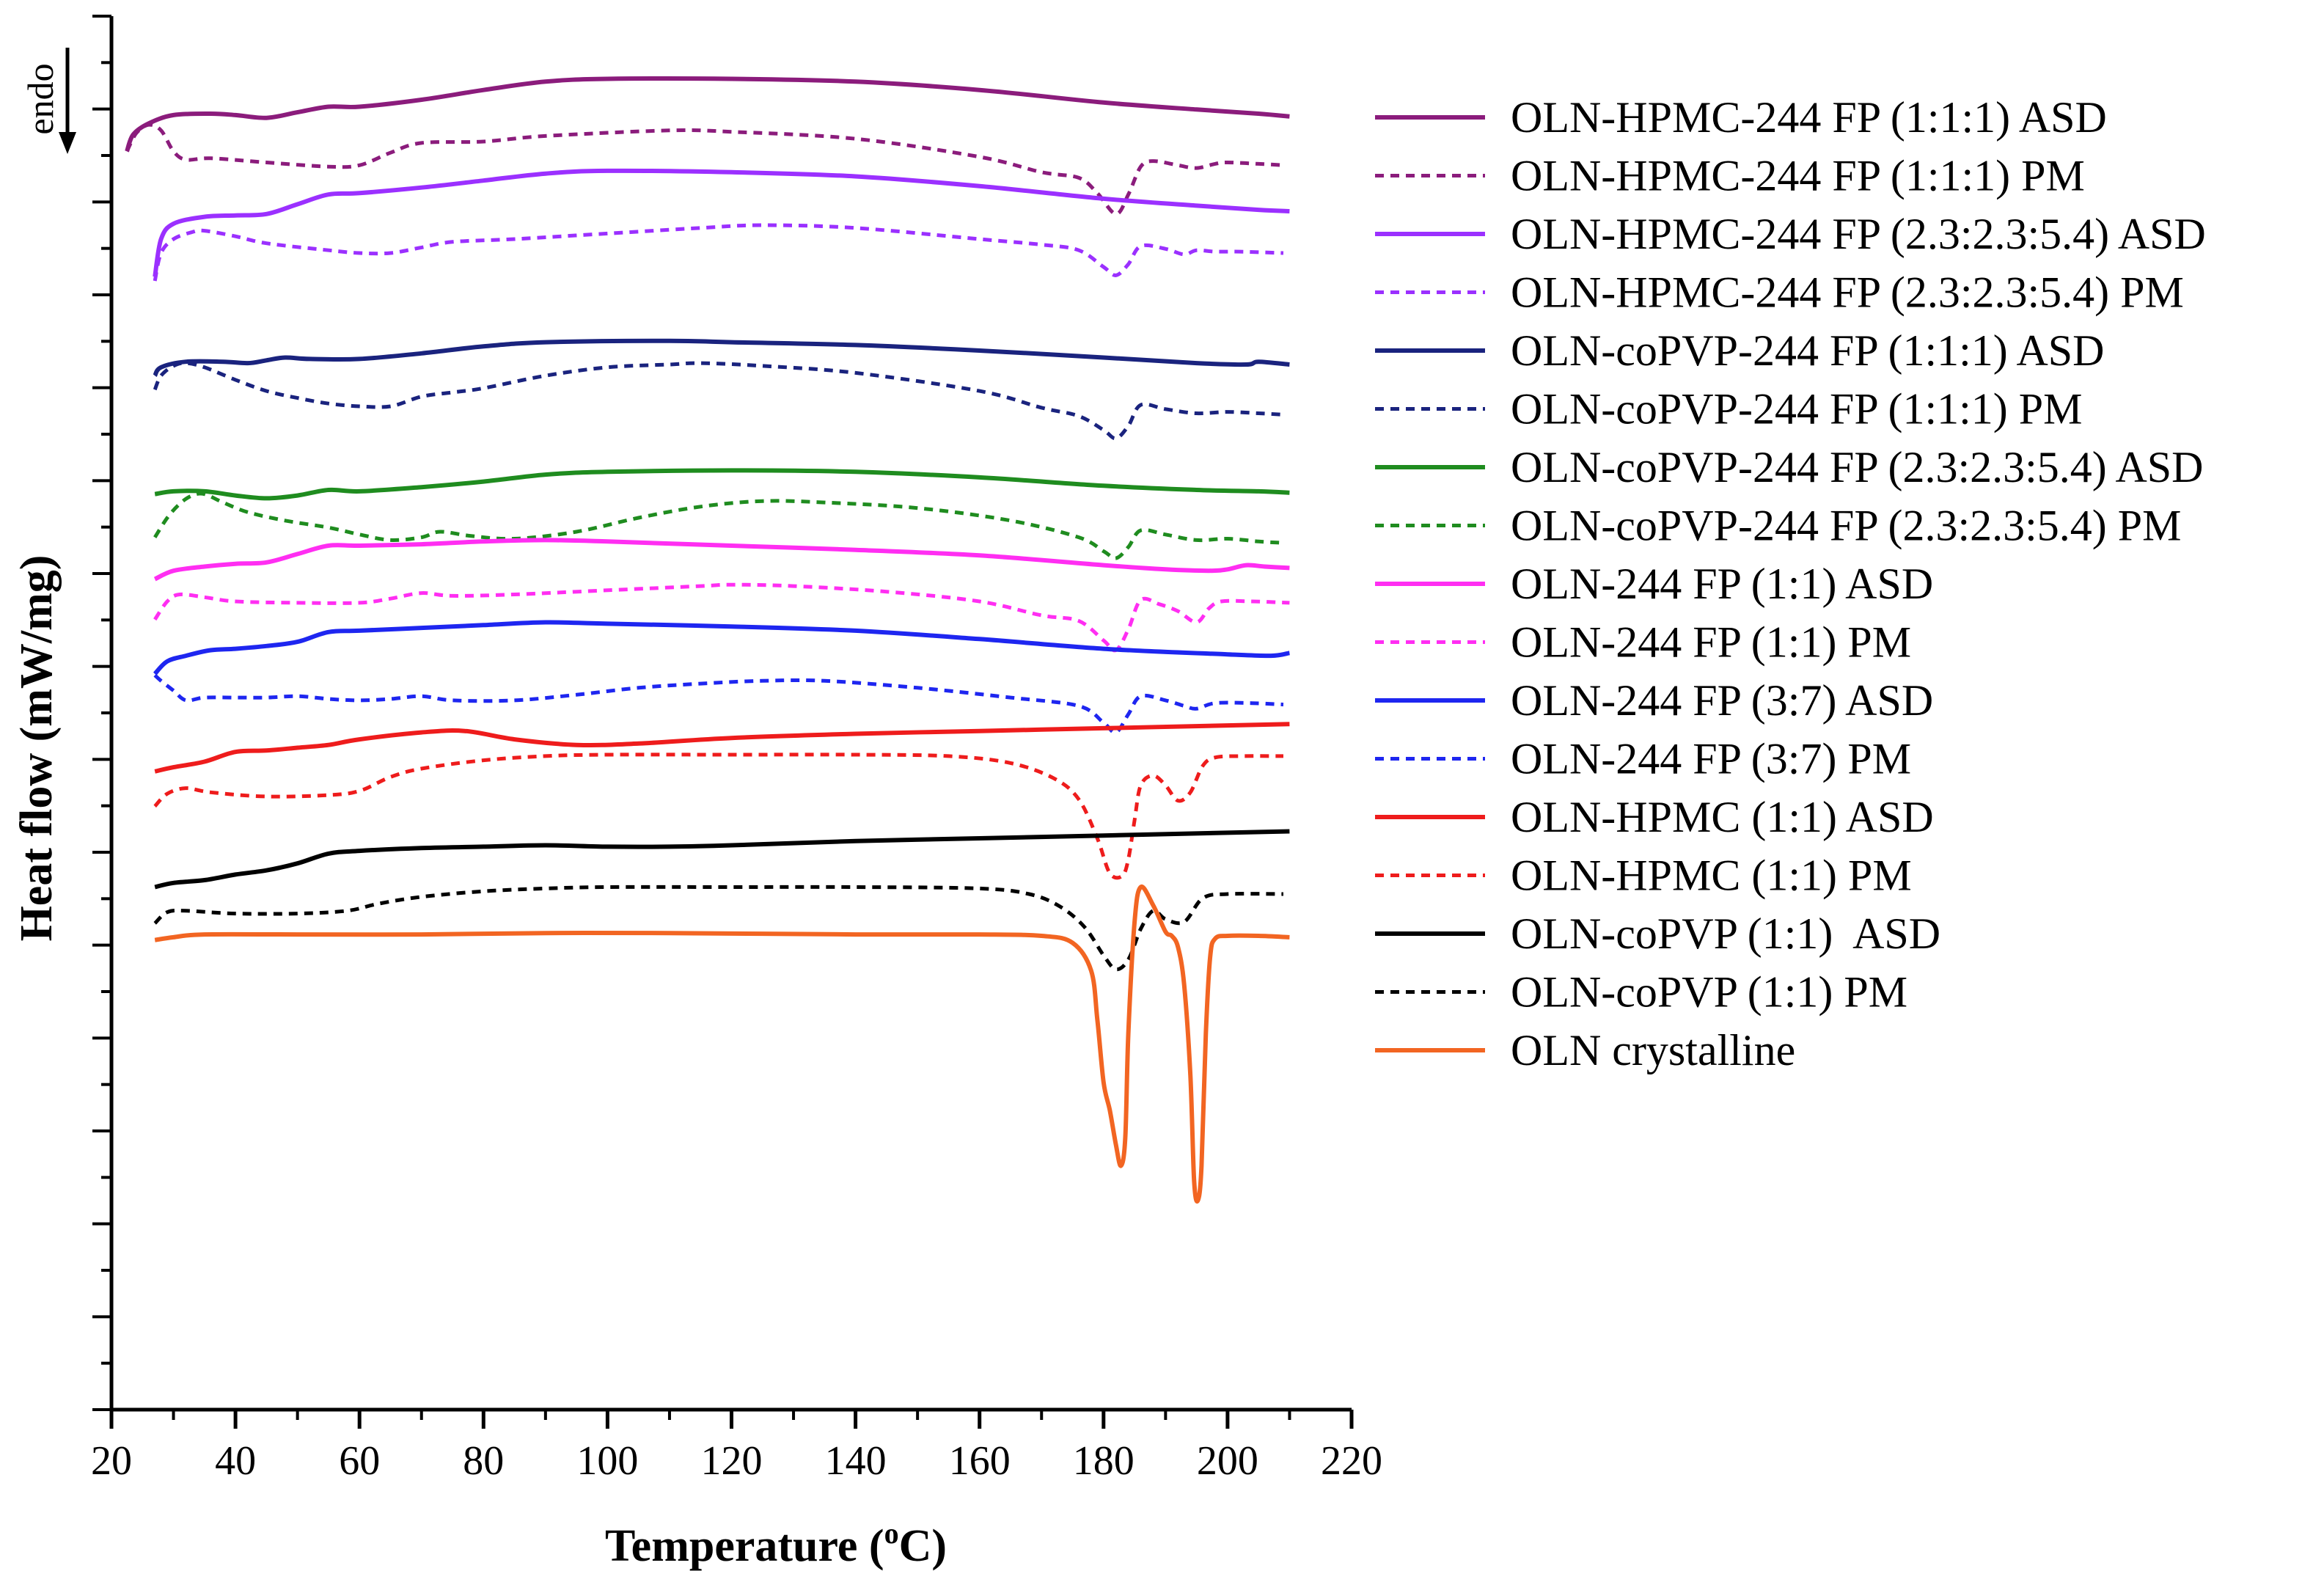 The image size is (2324, 1582). What do you see at coordinates (732, 1461) in the screenshot?
I see `x-tick-label: 120` at bounding box center [732, 1461].